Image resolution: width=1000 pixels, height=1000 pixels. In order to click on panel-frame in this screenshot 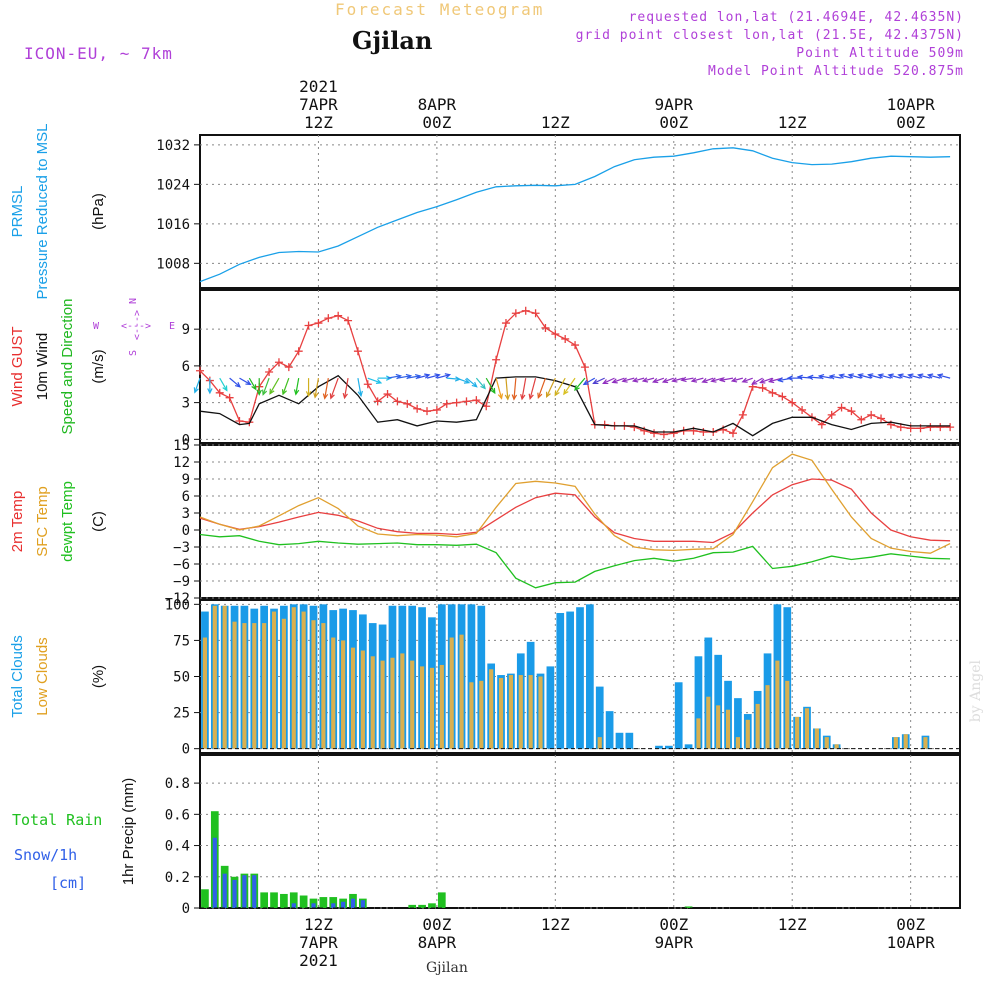, I will do `click(580, 366)`.